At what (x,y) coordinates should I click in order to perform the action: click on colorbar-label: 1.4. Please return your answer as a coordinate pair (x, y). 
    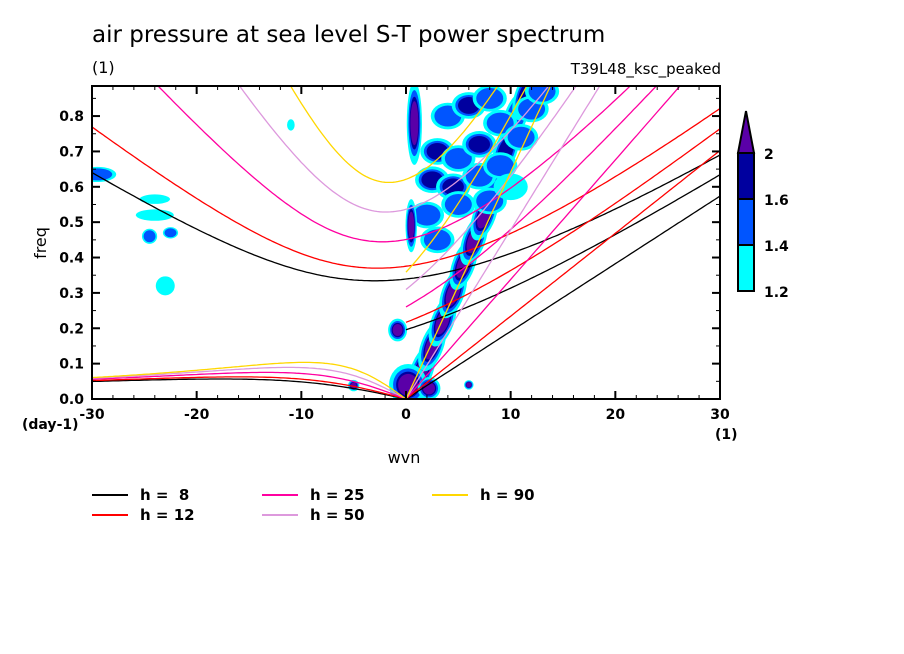
    Looking at the image, I should click on (776, 247).